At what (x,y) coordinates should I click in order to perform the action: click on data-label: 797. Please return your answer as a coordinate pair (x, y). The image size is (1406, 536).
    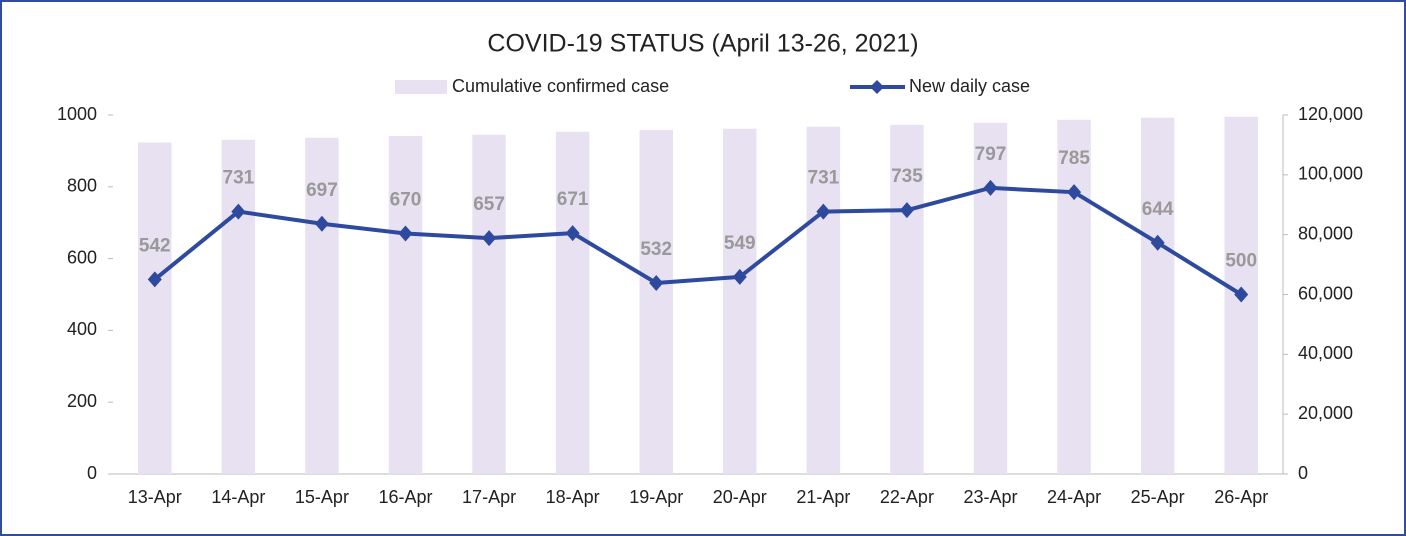
    Looking at the image, I should click on (991, 154).